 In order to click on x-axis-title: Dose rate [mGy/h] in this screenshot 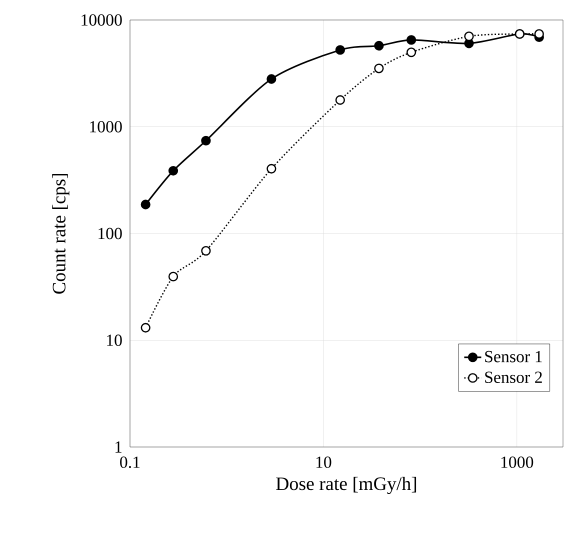, I will do `click(346, 485)`.